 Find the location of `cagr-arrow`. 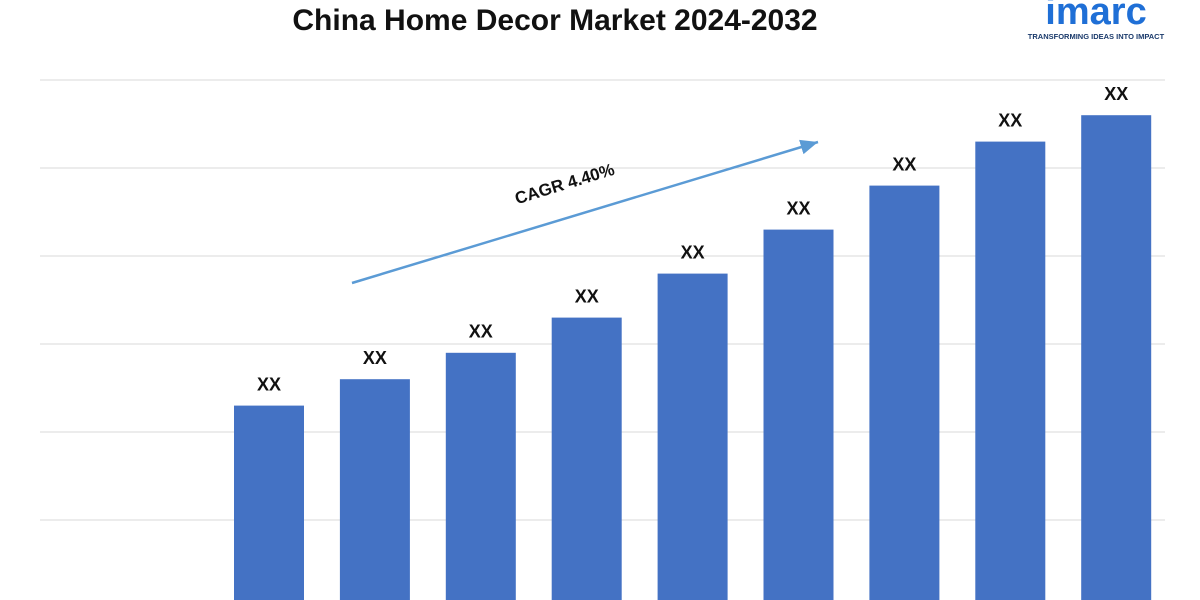

cagr-arrow is located at coordinates (585, 212).